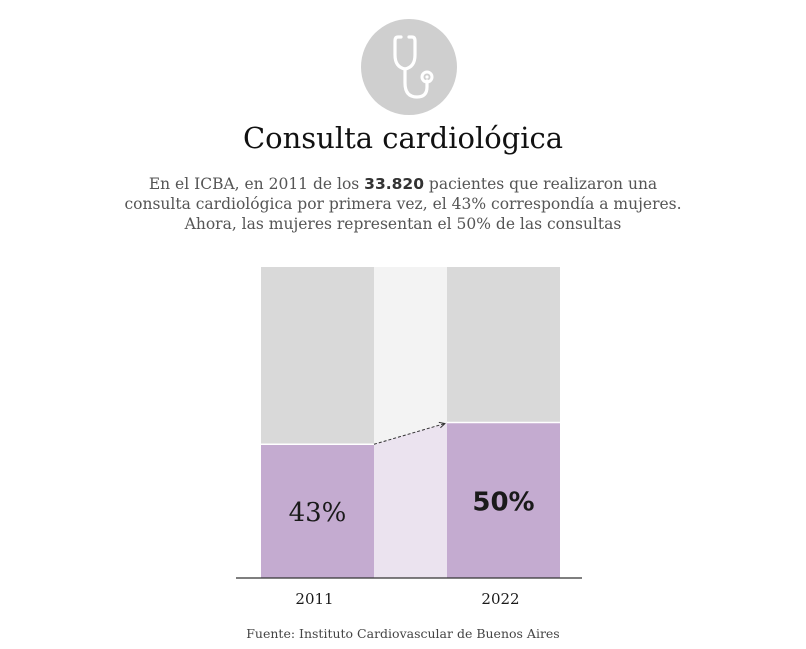  What do you see at coordinates (503, 345) in the screenshot?
I see `bar-other-2022` at bounding box center [503, 345].